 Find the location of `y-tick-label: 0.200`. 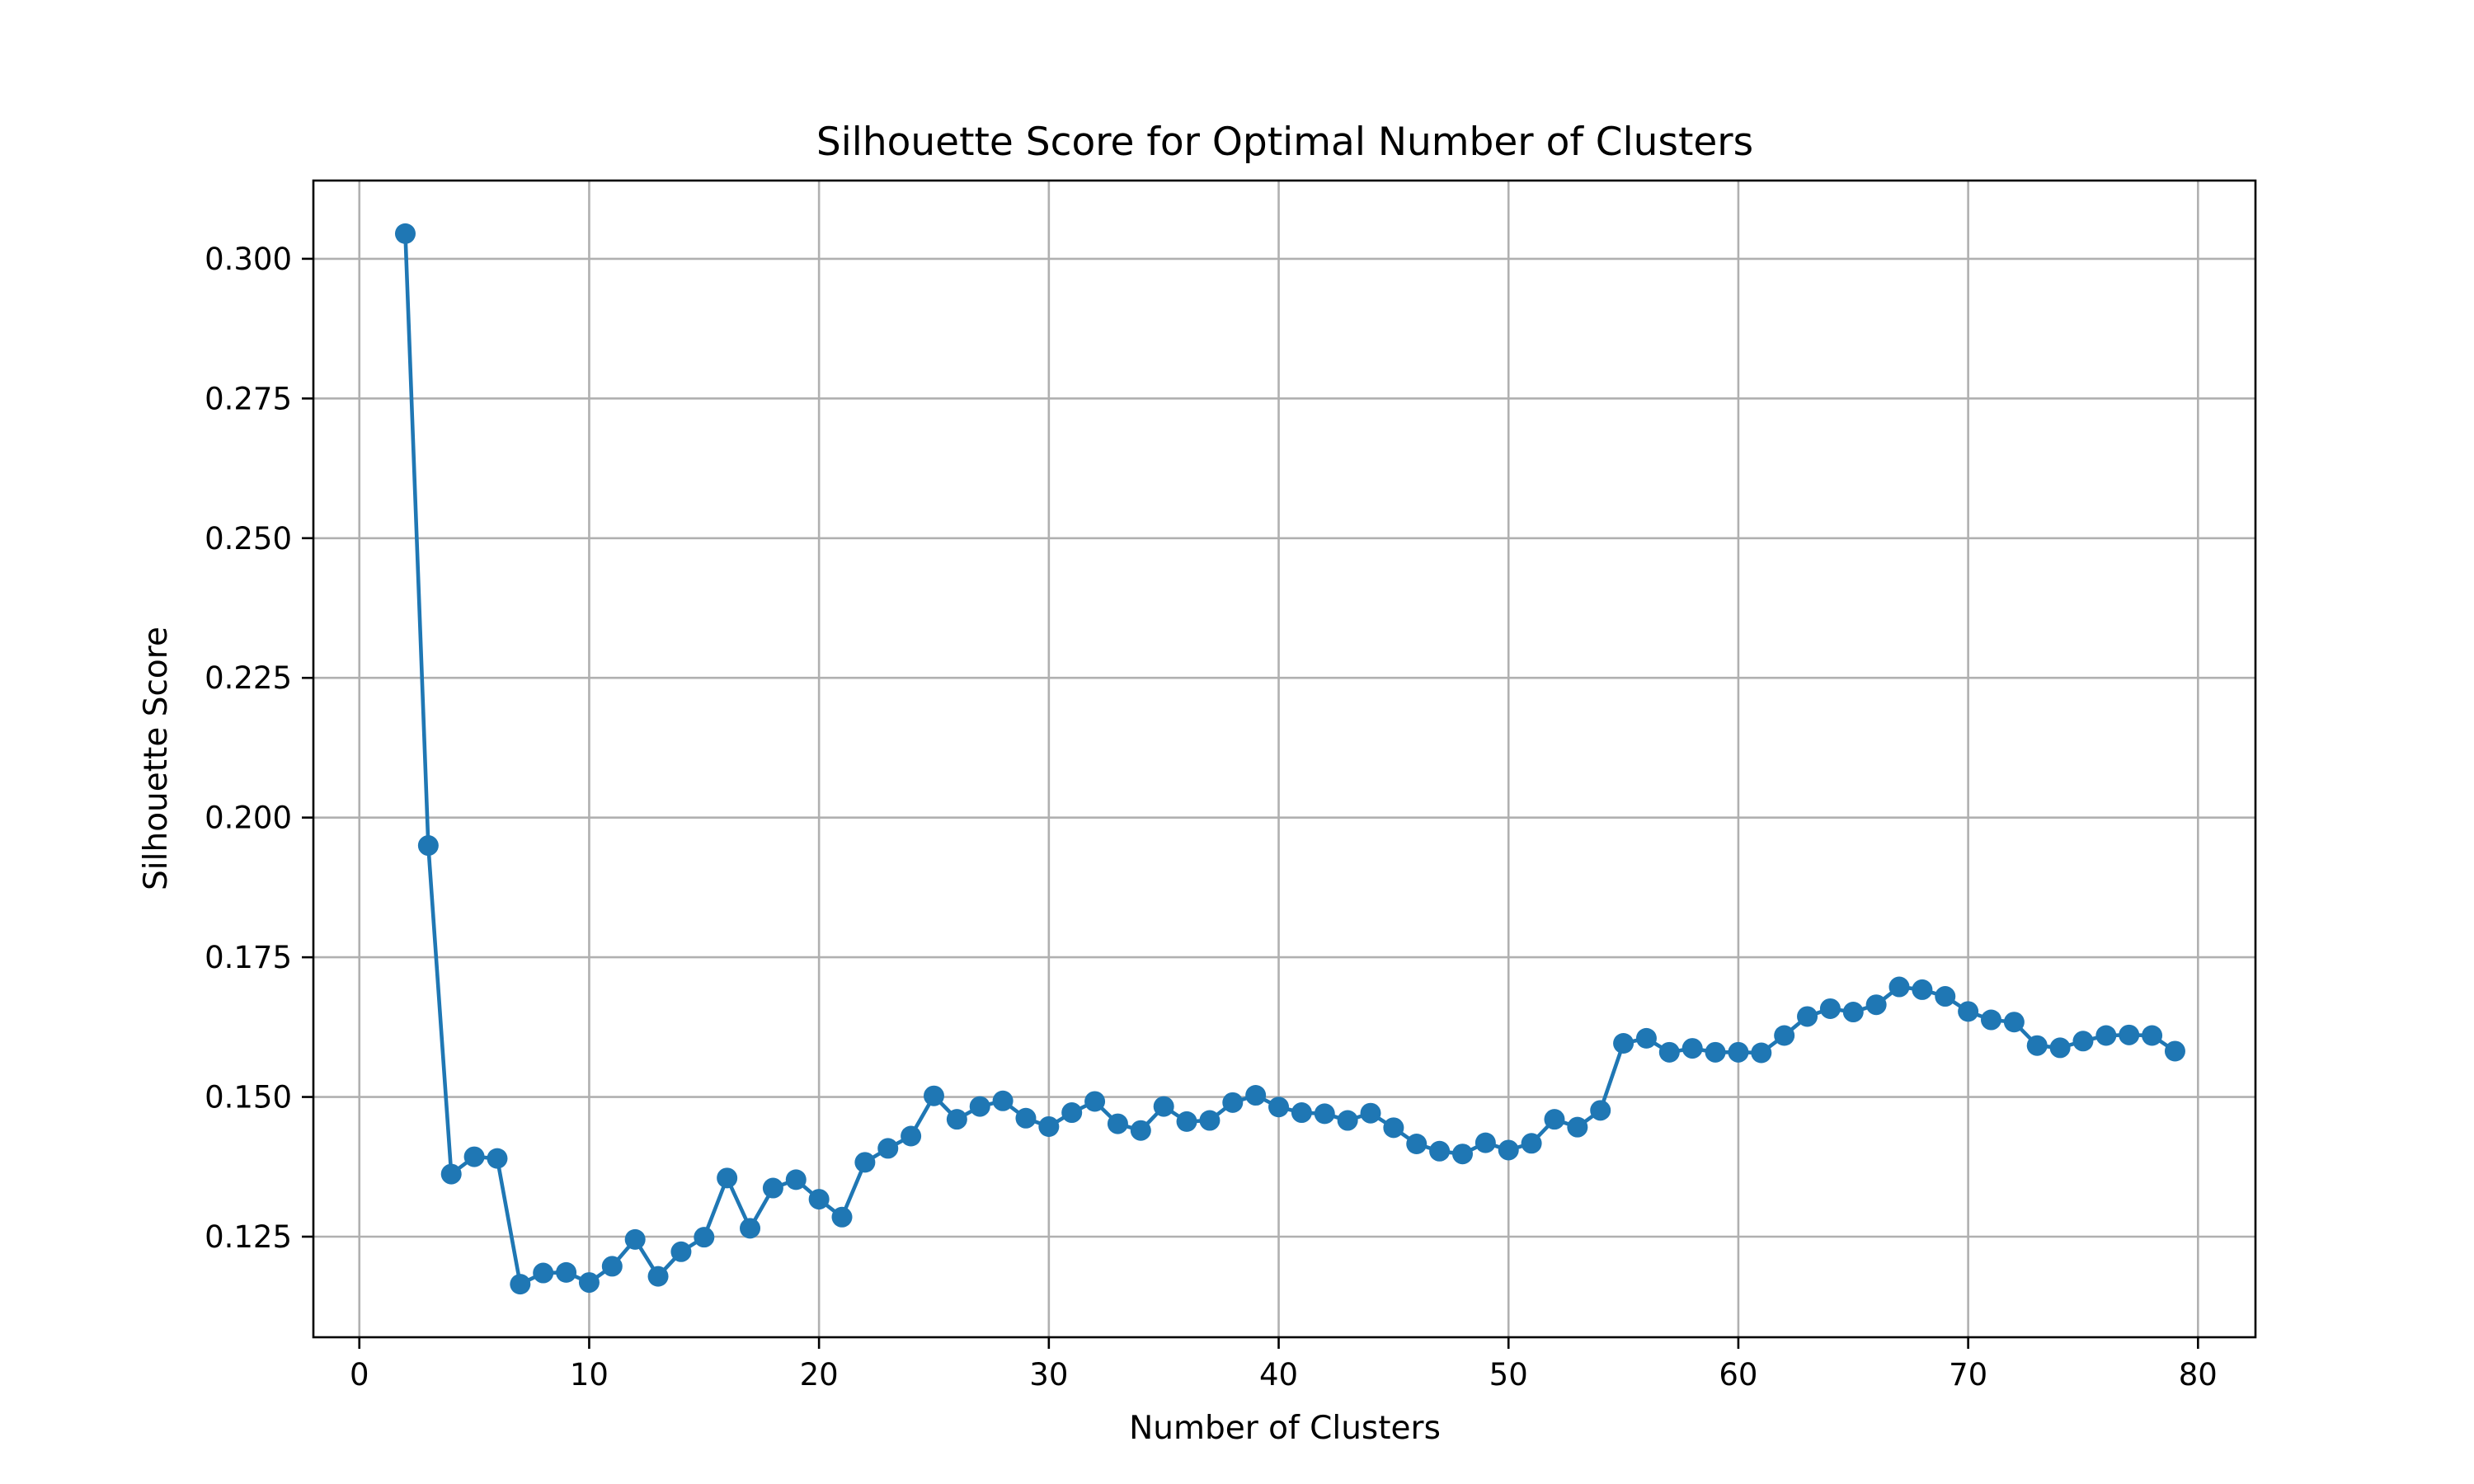

y-tick-label: 0.200 is located at coordinates (248, 818).